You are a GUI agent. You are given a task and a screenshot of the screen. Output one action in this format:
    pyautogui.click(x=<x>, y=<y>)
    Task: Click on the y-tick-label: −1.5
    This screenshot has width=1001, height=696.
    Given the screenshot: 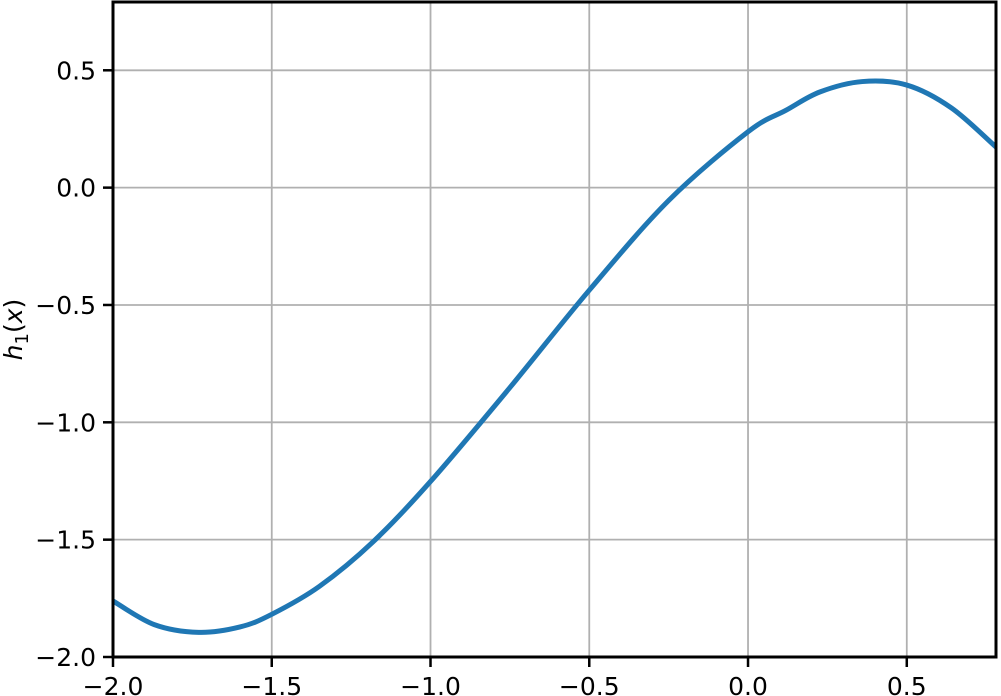 What is the action you would take?
    pyautogui.click(x=65, y=540)
    